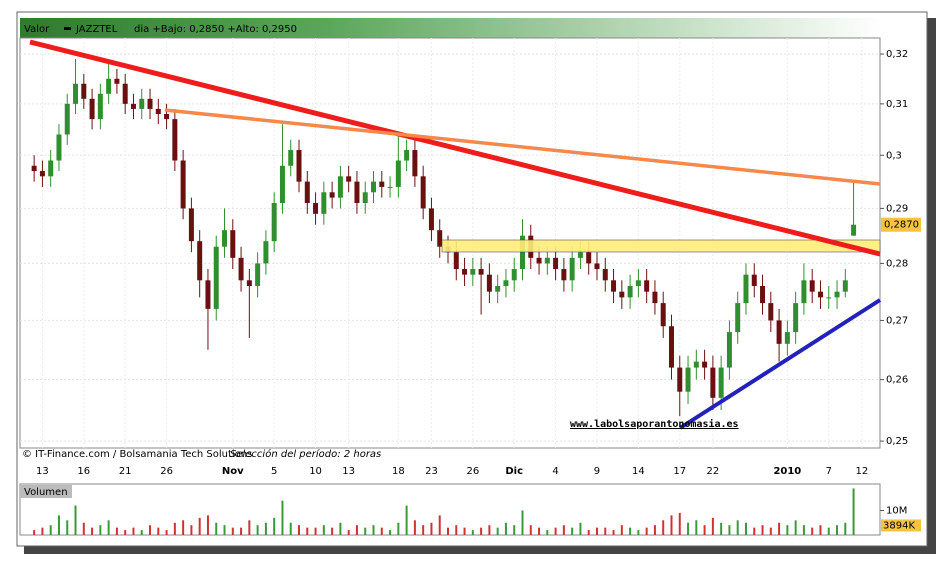 Image resolution: width=940 pixels, height=561 pixels. Describe the element at coordinates (233, 471) in the screenshot. I see `x-tick-label: Nov` at that location.